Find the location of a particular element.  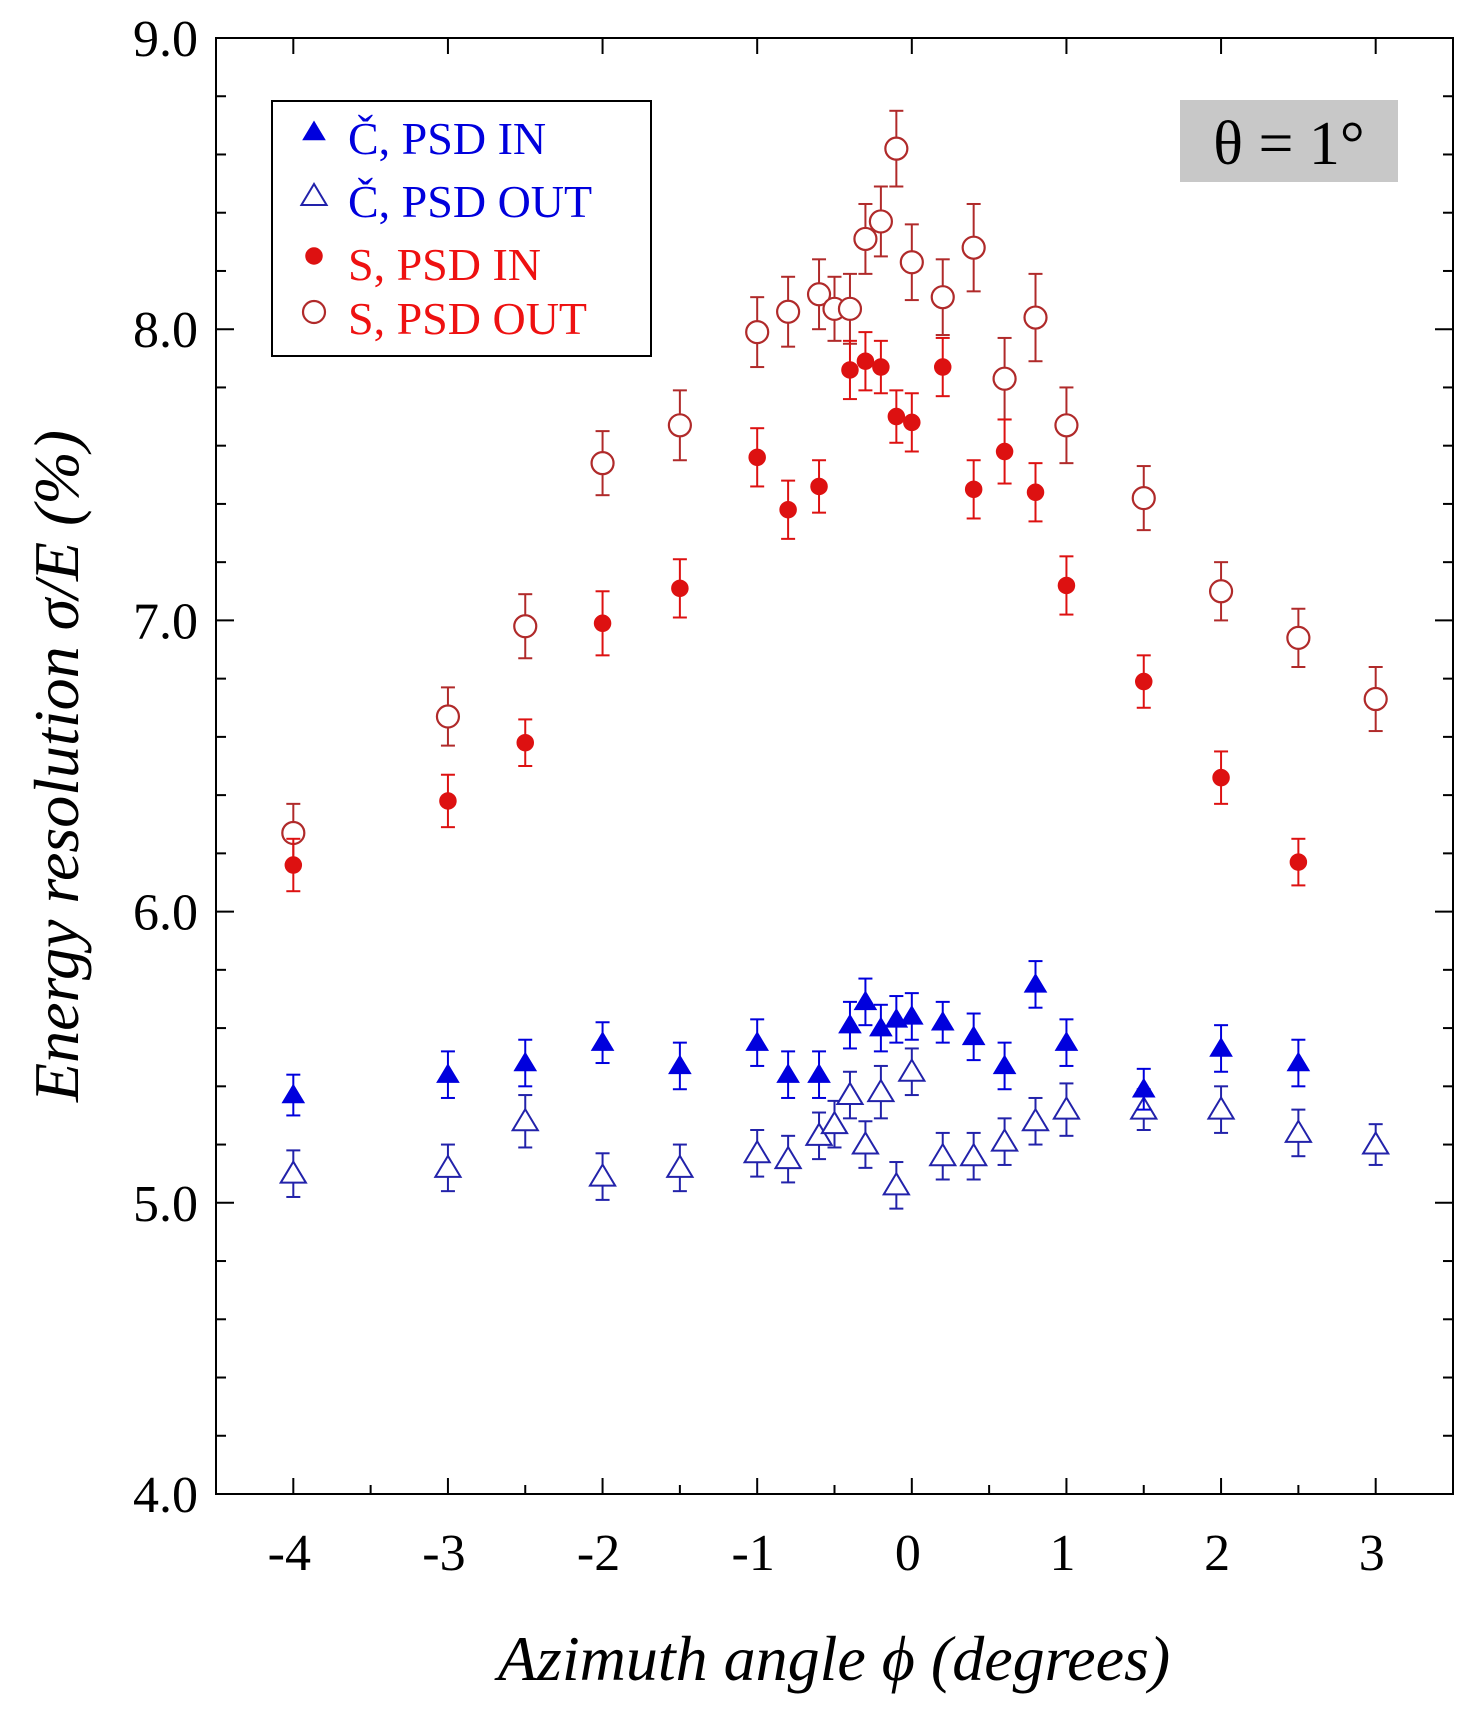

x-tick-label: 2 is located at coordinates (1217, 1553).